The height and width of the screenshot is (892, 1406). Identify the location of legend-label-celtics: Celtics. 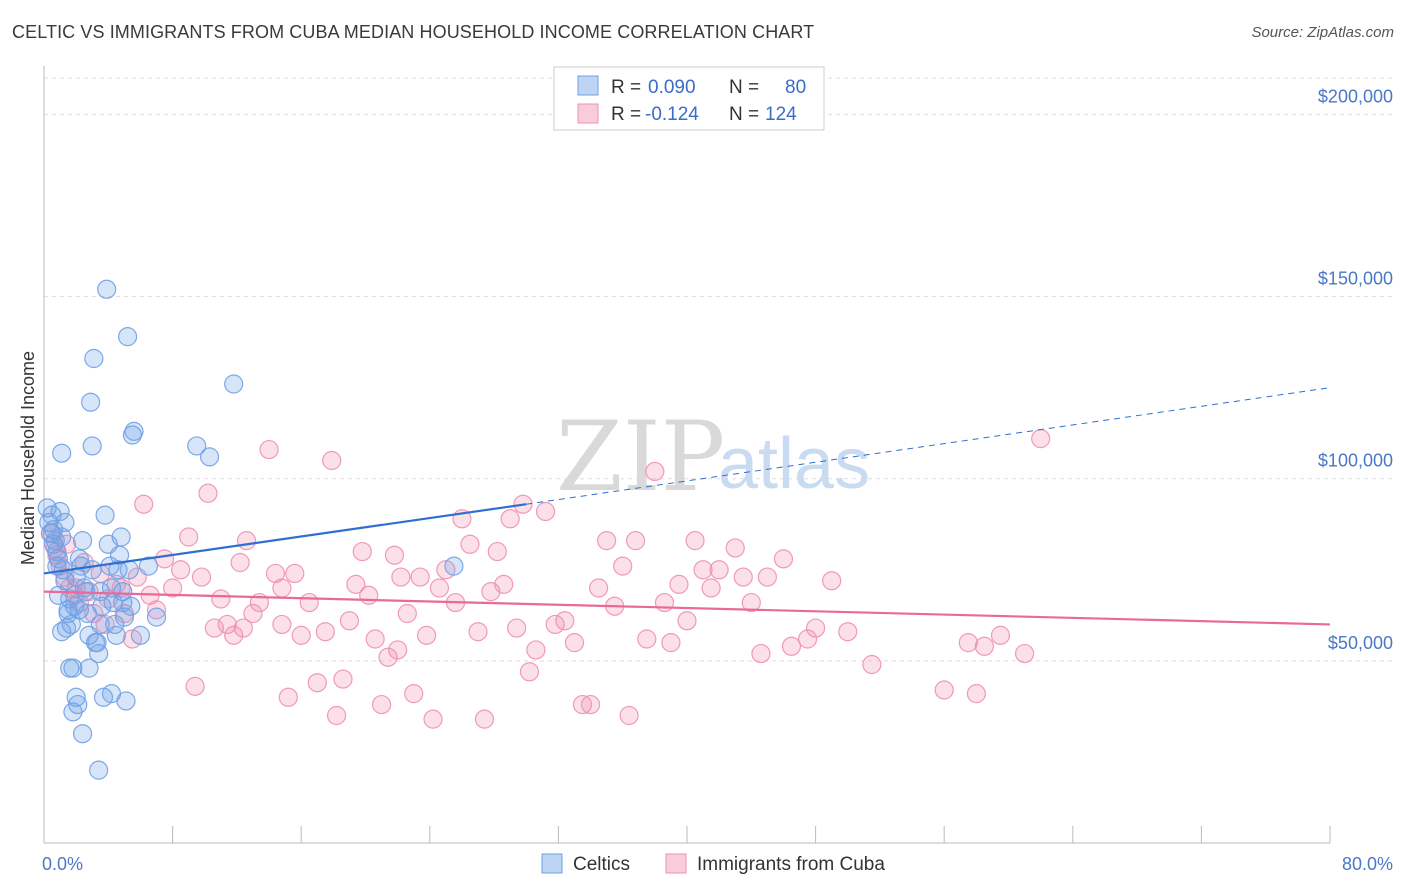
(601, 864).